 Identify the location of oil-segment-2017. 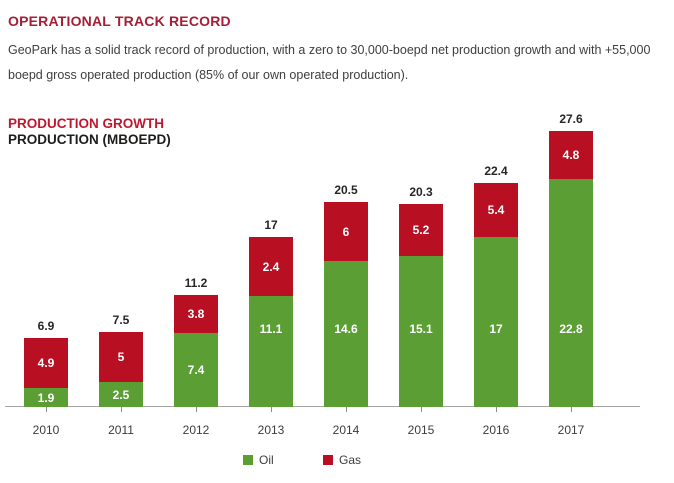
(571, 293).